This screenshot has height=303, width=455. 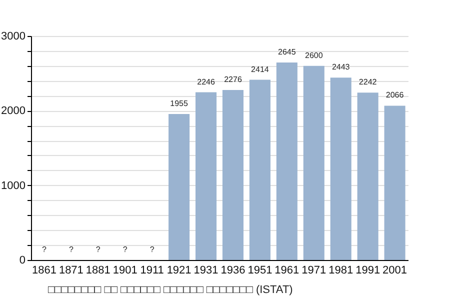 What do you see at coordinates (179, 270) in the screenshot?
I see `x-tick-label: 1921` at bounding box center [179, 270].